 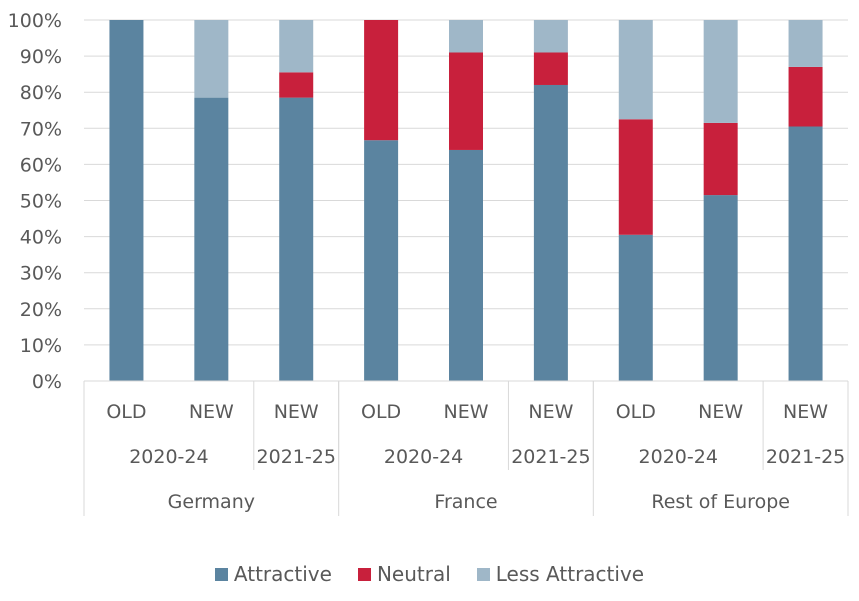 What do you see at coordinates (41, 238) in the screenshot?
I see `y-tick-label: 40%` at bounding box center [41, 238].